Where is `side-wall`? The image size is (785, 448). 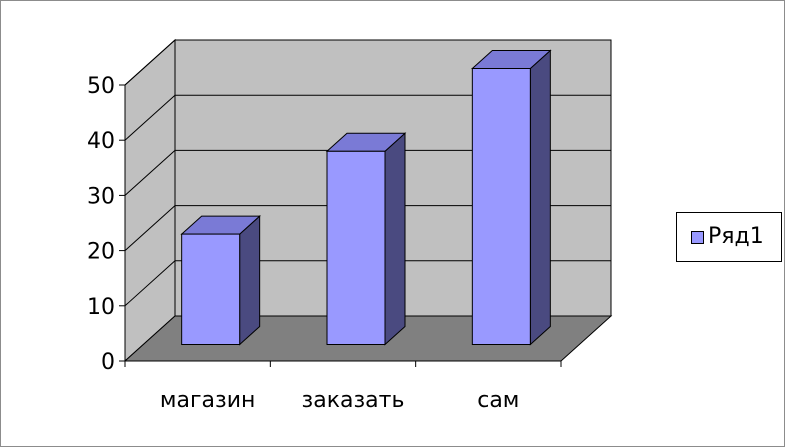 side-wall is located at coordinates (150, 200).